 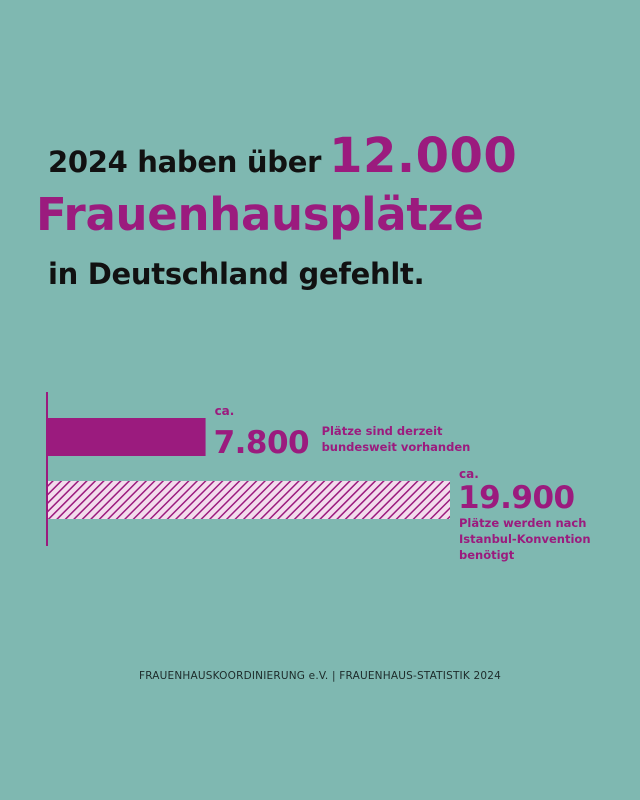 What do you see at coordinates (396, 447) in the screenshot?
I see `bar-1-description-line-2: bundesweit vorhanden` at bounding box center [396, 447].